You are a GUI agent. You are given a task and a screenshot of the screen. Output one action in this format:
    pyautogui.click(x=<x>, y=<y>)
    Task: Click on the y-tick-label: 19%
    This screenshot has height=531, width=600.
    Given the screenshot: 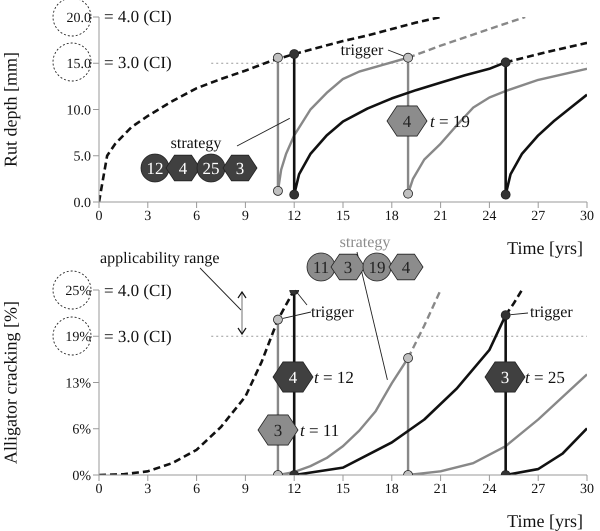 What is the action you would take?
    pyautogui.click(x=78, y=338)
    